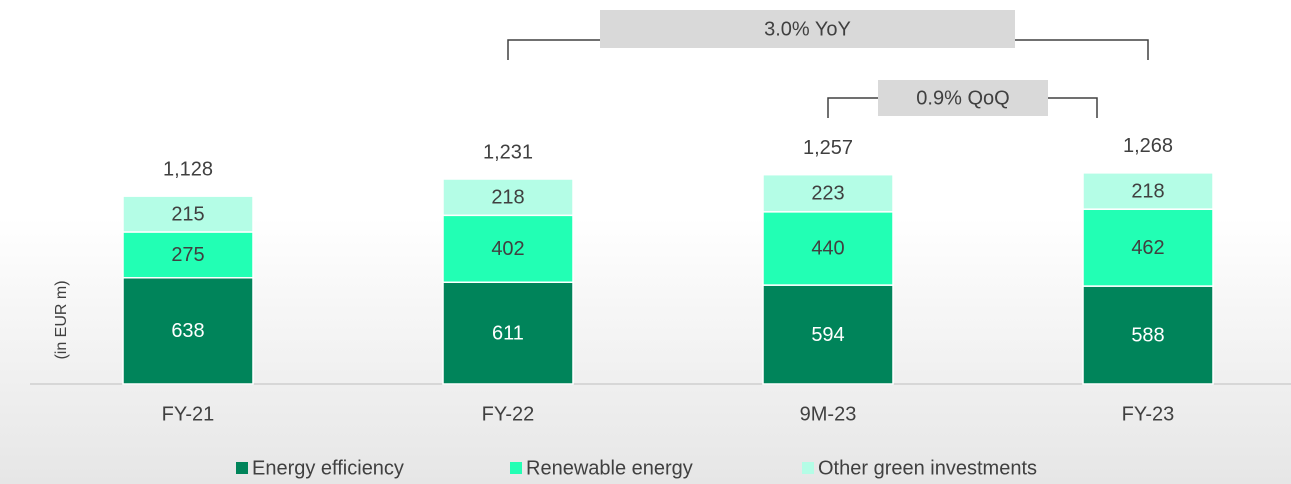 The height and width of the screenshot is (484, 1291). What do you see at coordinates (61, 319) in the screenshot?
I see `y-axis-label: (in EUR m)` at bounding box center [61, 319].